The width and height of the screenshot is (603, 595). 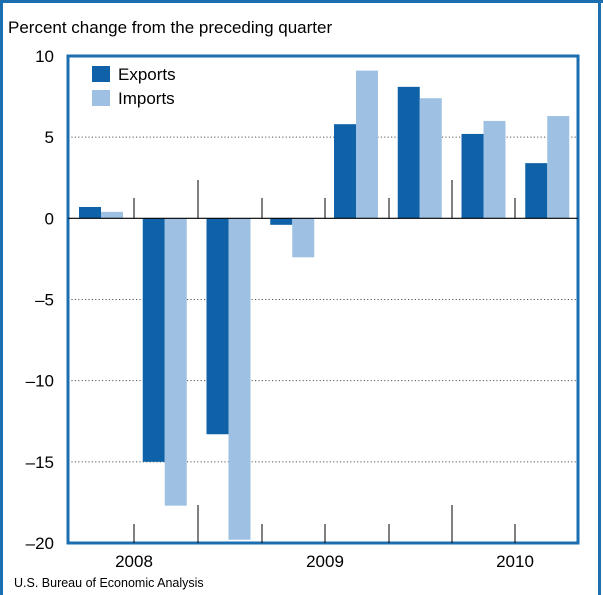 What do you see at coordinates (497, 1) in the screenshot?
I see `frame-corner-accent` at bounding box center [497, 1].